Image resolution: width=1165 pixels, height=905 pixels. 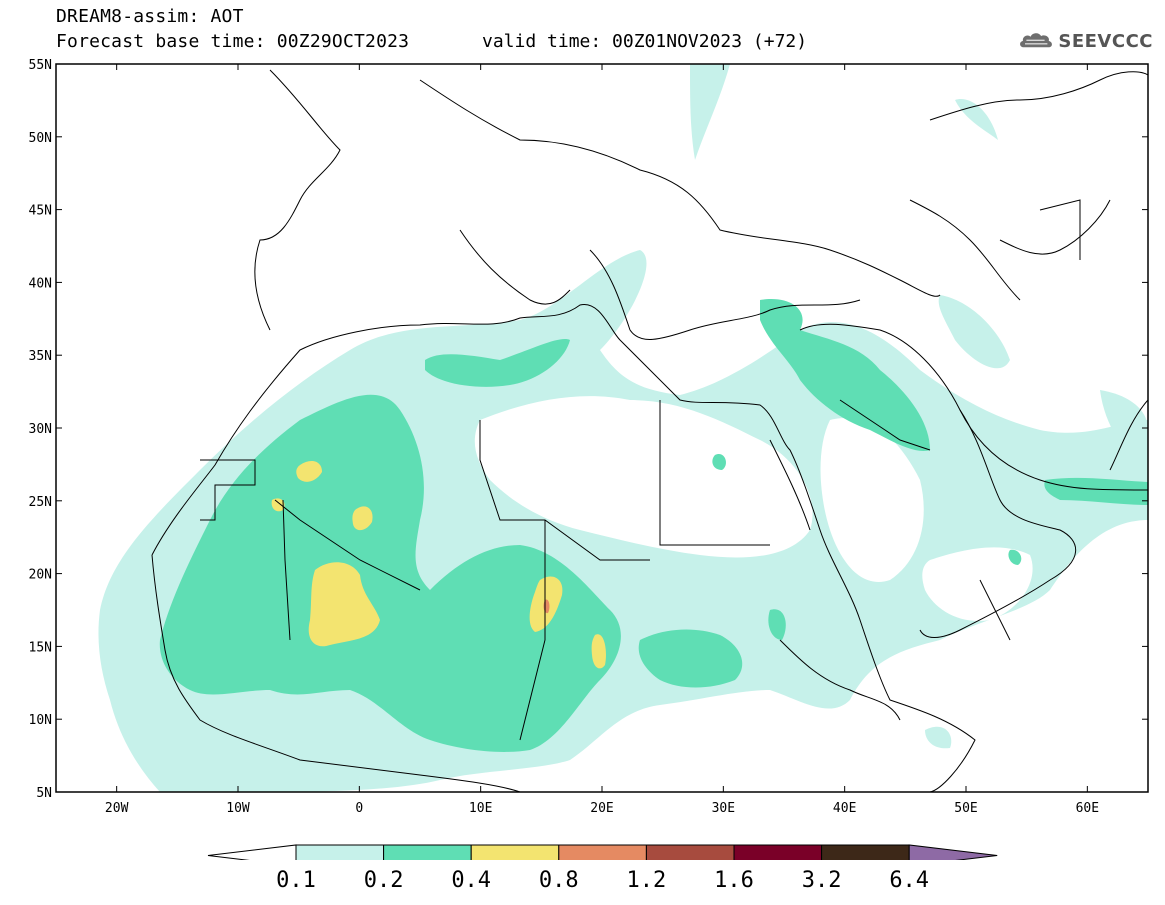 What do you see at coordinates (40, 575) in the screenshot?
I see `lat-tick-label: 20N` at bounding box center [40, 575].